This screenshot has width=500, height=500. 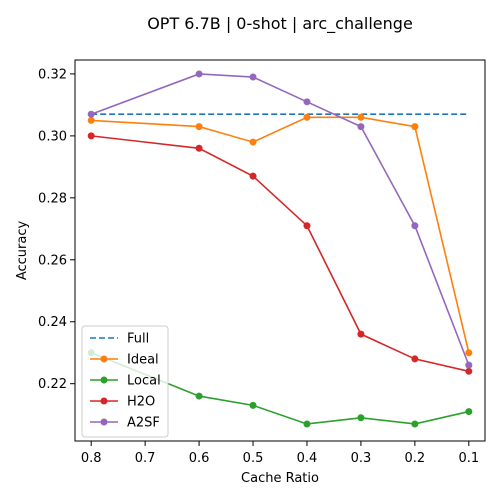 I want to click on x-tick-label: 0.1, so click(x=468, y=458).